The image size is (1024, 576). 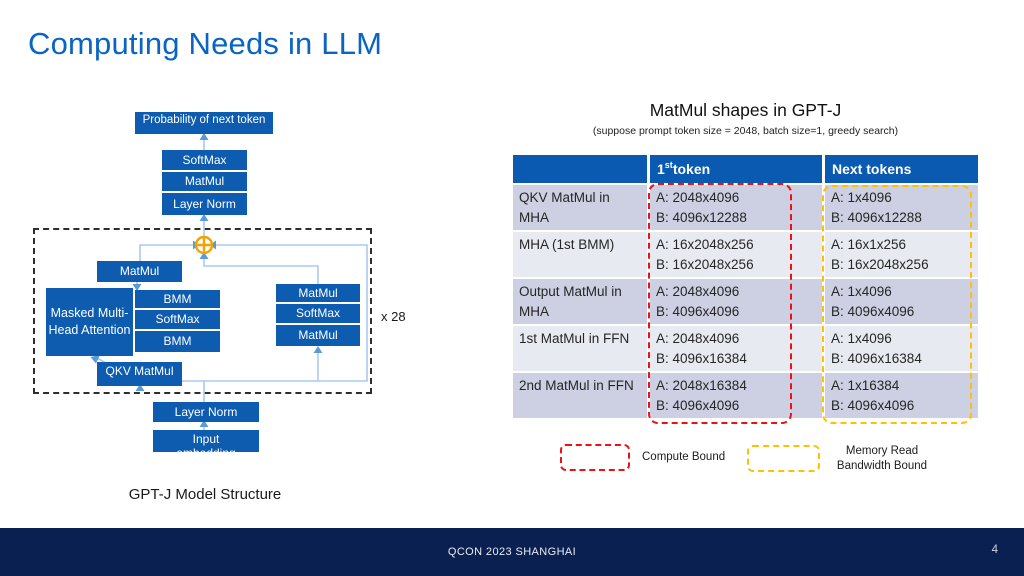 What do you see at coordinates (318, 335) in the screenshot?
I see `box-matmul-ffn-2: MatMul` at bounding box center [318, 335].